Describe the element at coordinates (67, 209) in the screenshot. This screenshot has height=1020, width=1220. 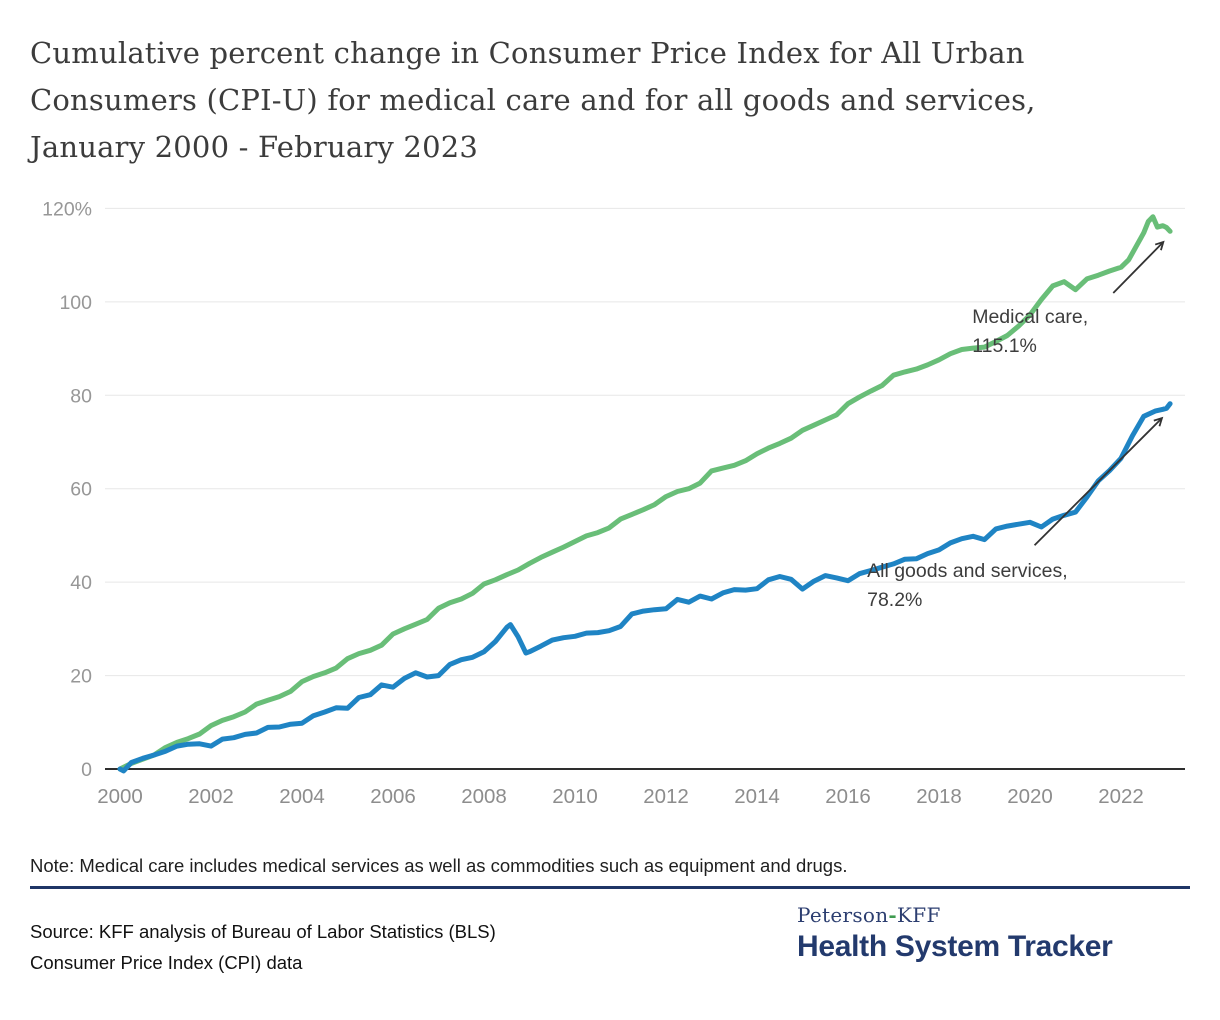
I see `y-tick-label: 120%` at that location.